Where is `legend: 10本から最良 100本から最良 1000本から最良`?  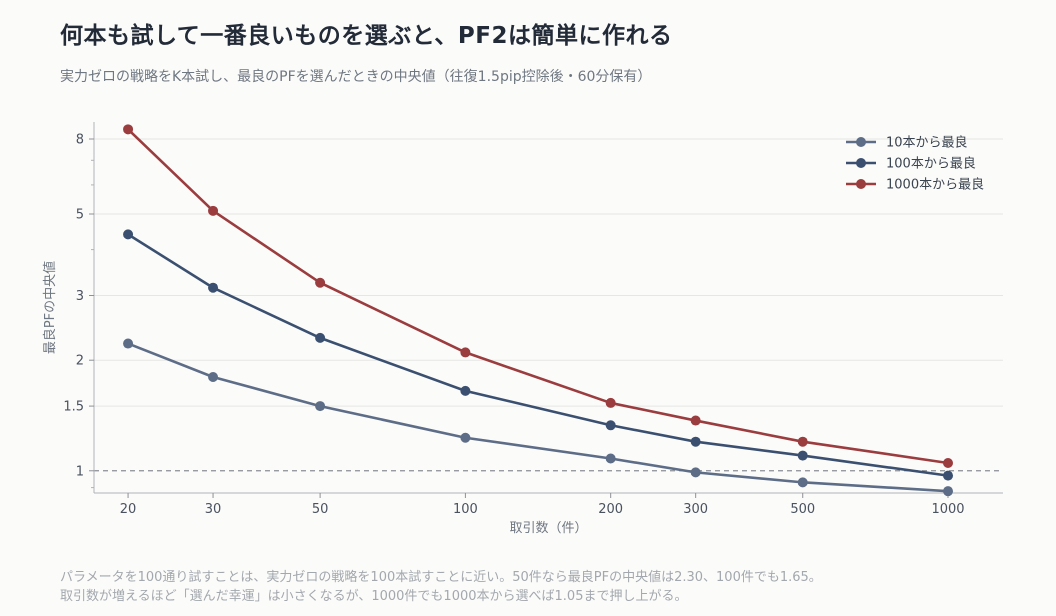
legend: 10本から最良 100本から最良 1000本から最良 is located at coordinates (915, 164).